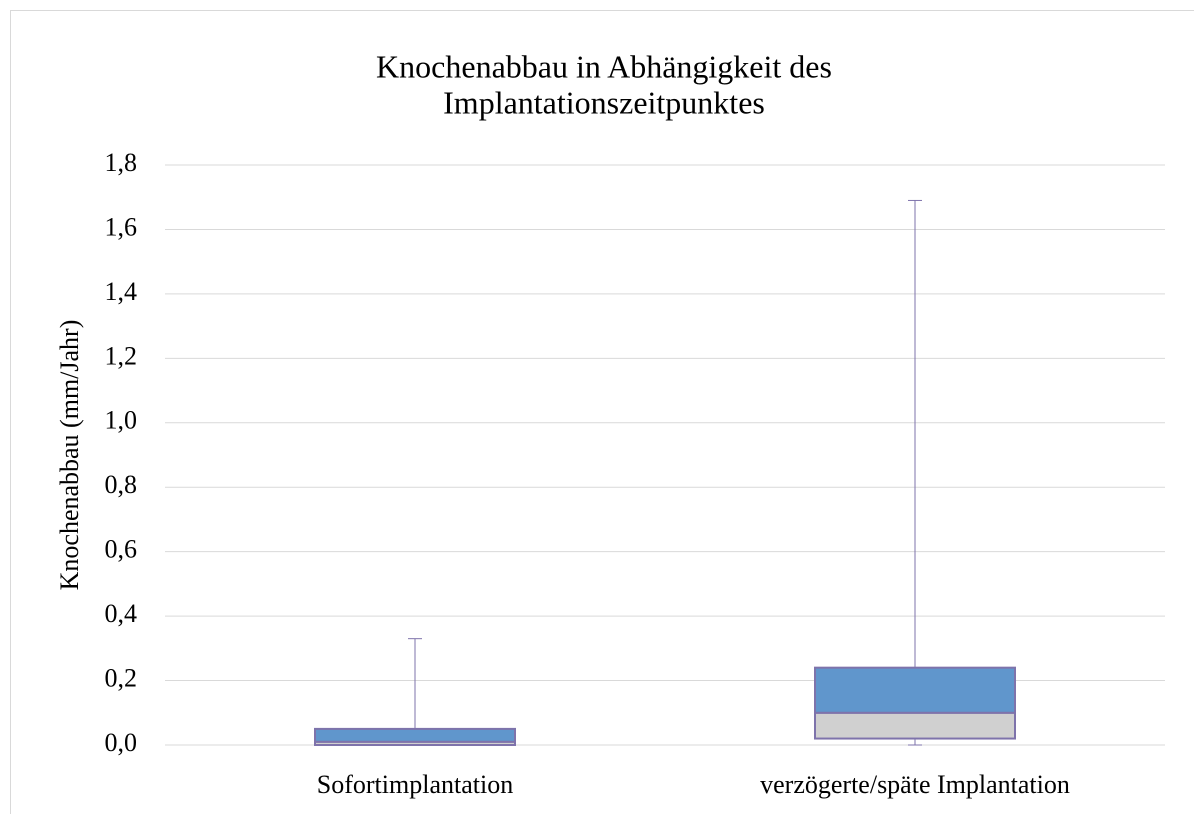 Image resolution: width=1194 pixels, height=814 pixels. Describe the element at coordinates (121, 613) in the screenshot. I see `y-tick-label: 0,4` at that location.